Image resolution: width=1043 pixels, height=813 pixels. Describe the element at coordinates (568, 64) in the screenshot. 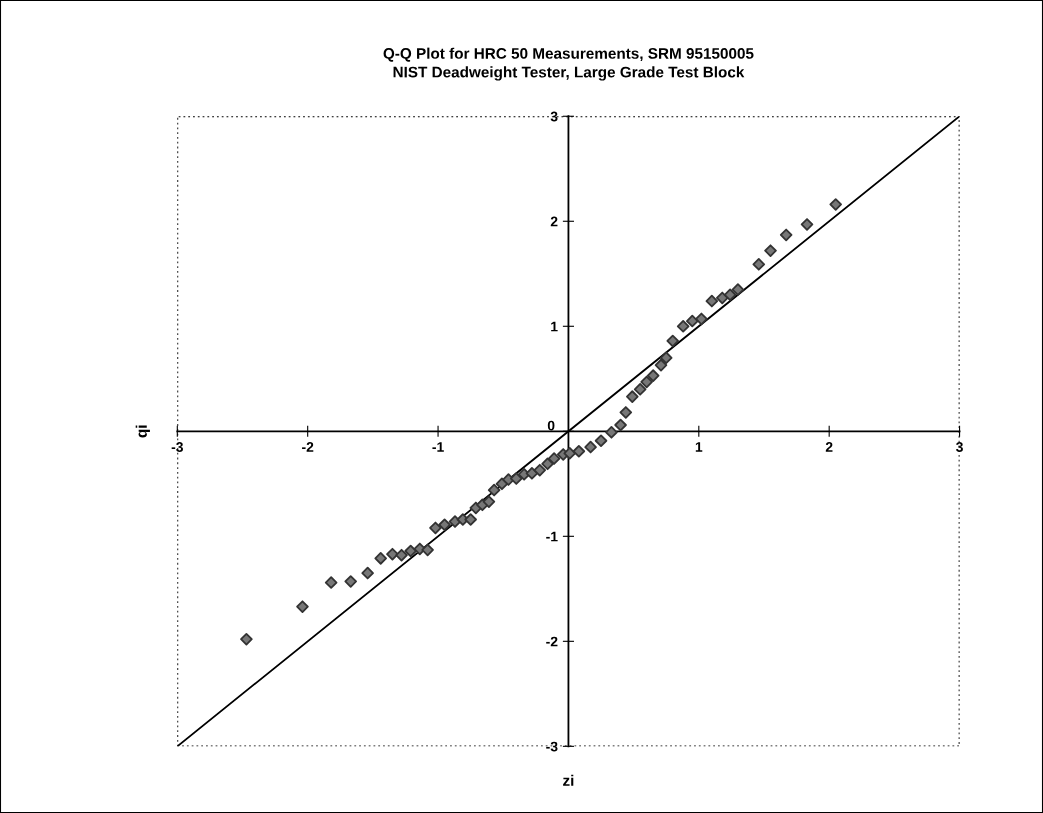

I see `chart-title: Q-Q Plot for HRC 50 Measurements, SRM 95150005 NIST Deadweight Tester, Large Grade Test Block` at that location.